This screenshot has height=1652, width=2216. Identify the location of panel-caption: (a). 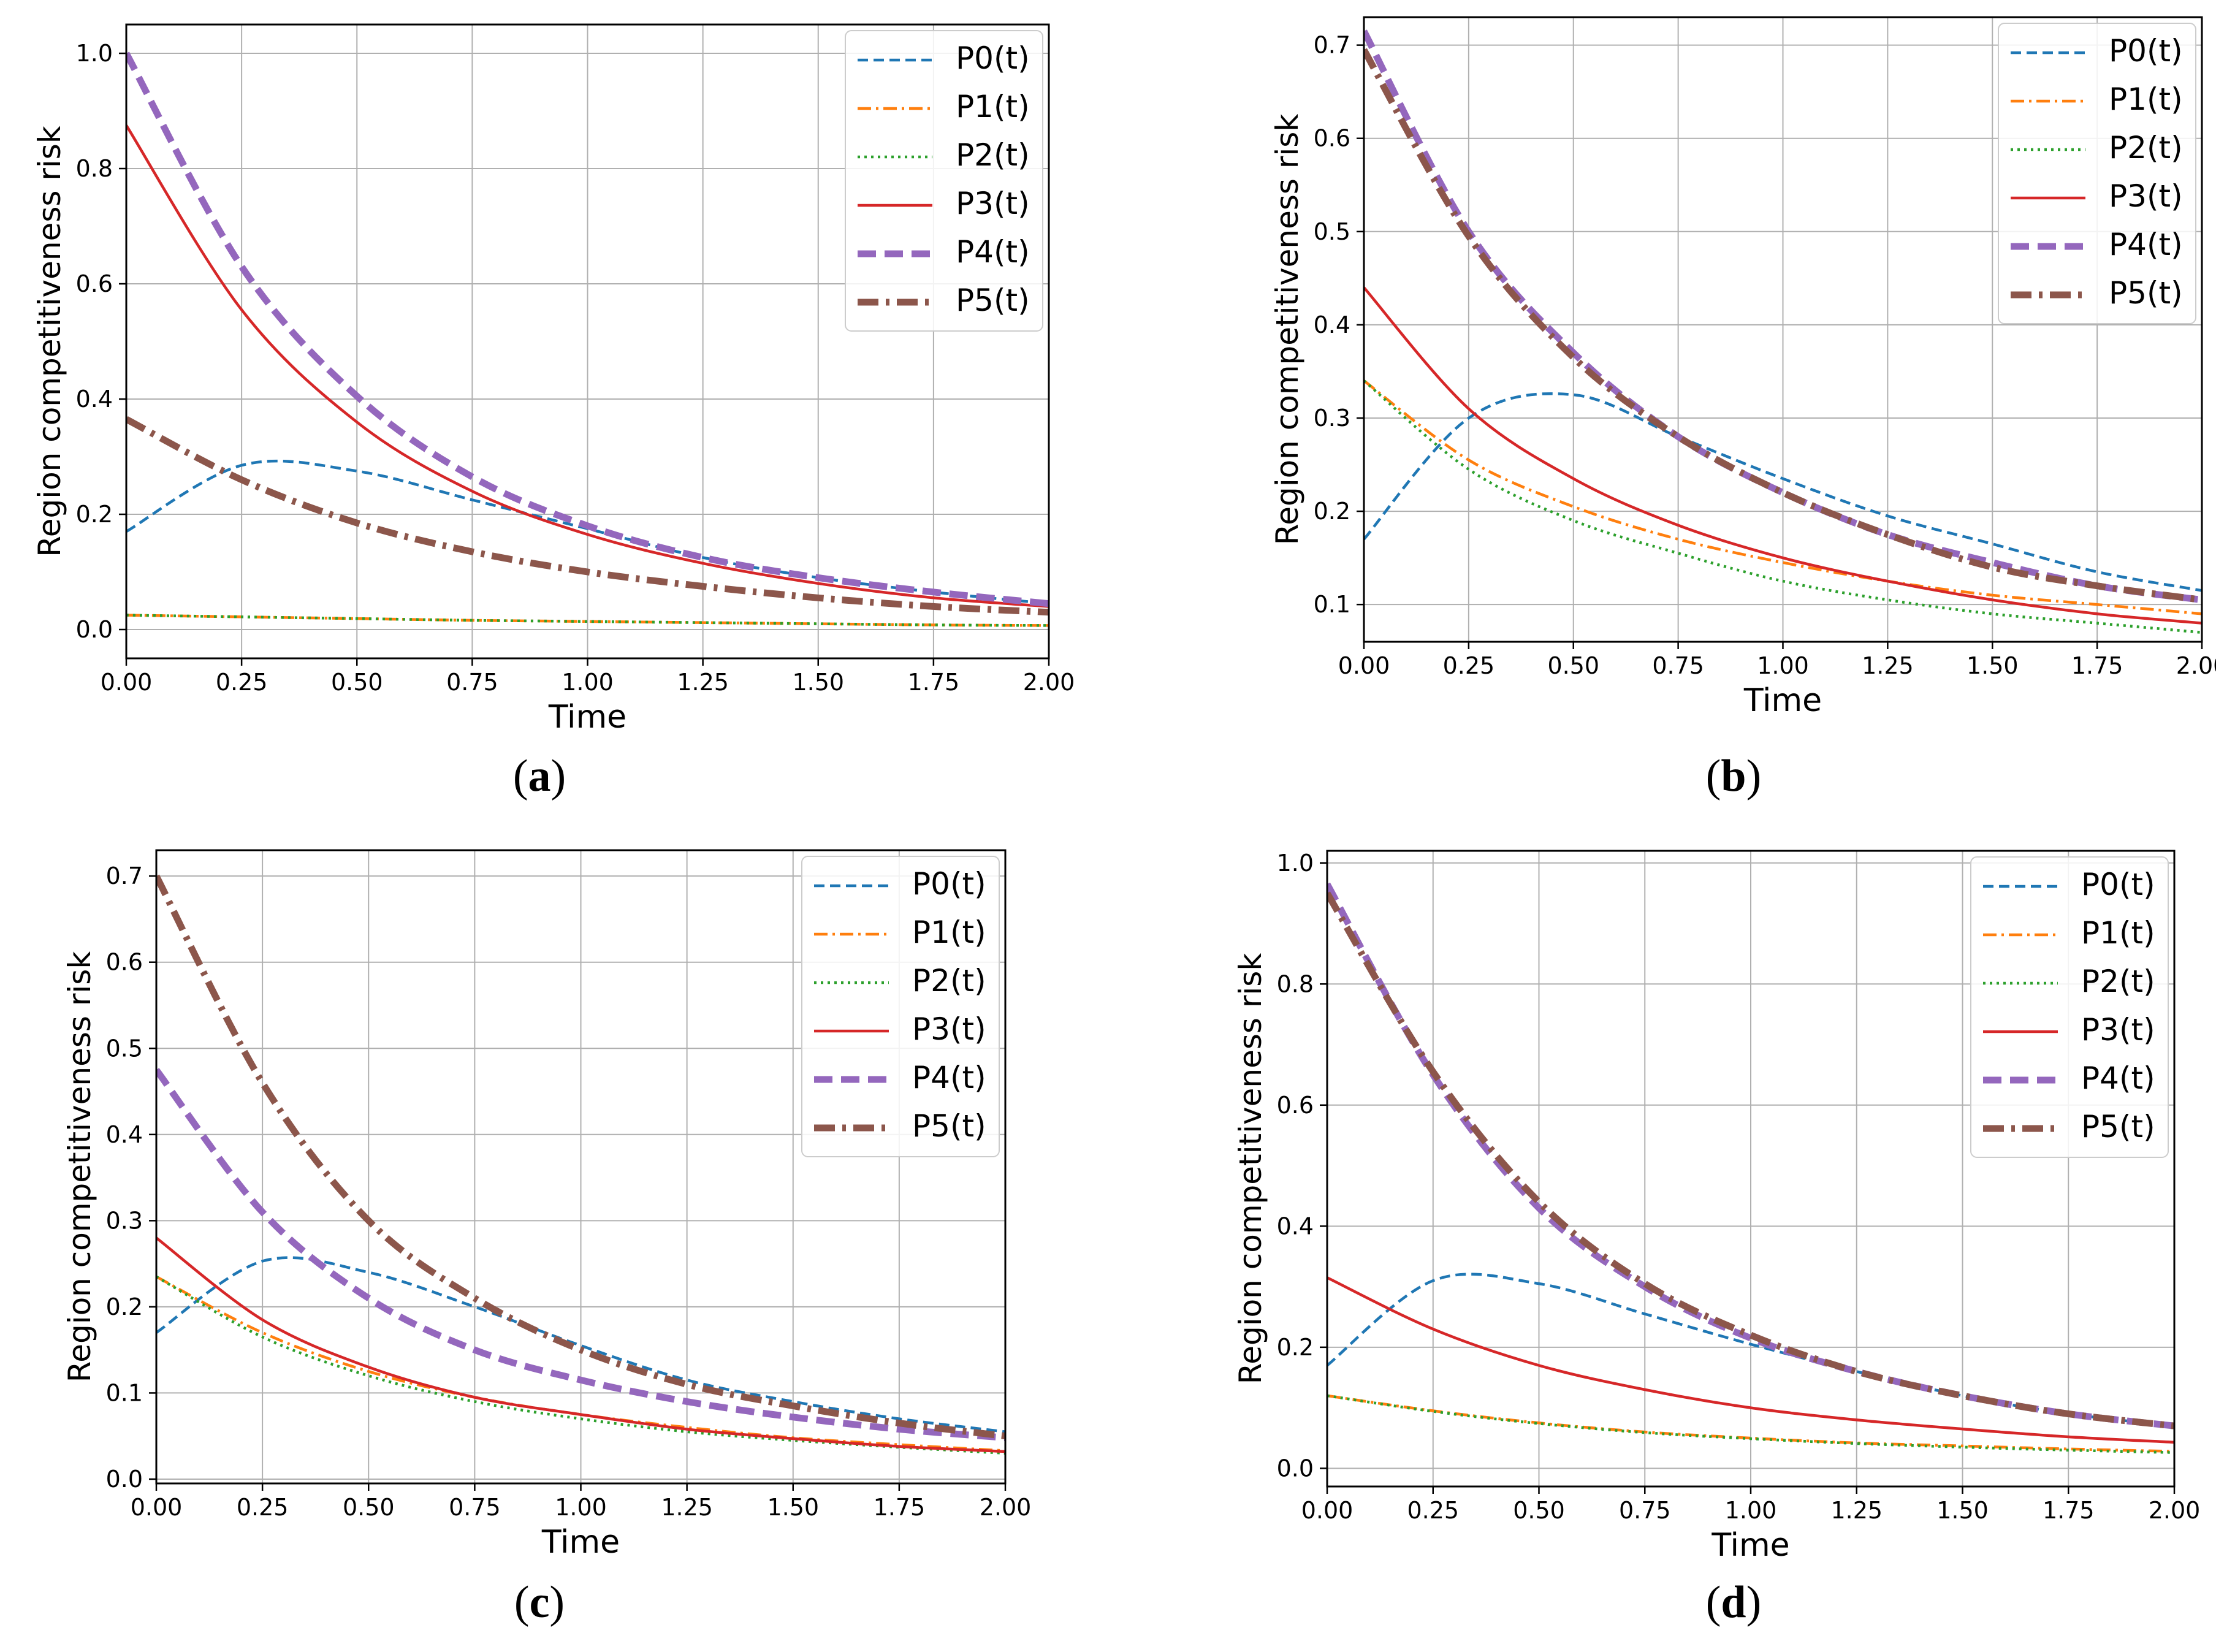
(540, 776).